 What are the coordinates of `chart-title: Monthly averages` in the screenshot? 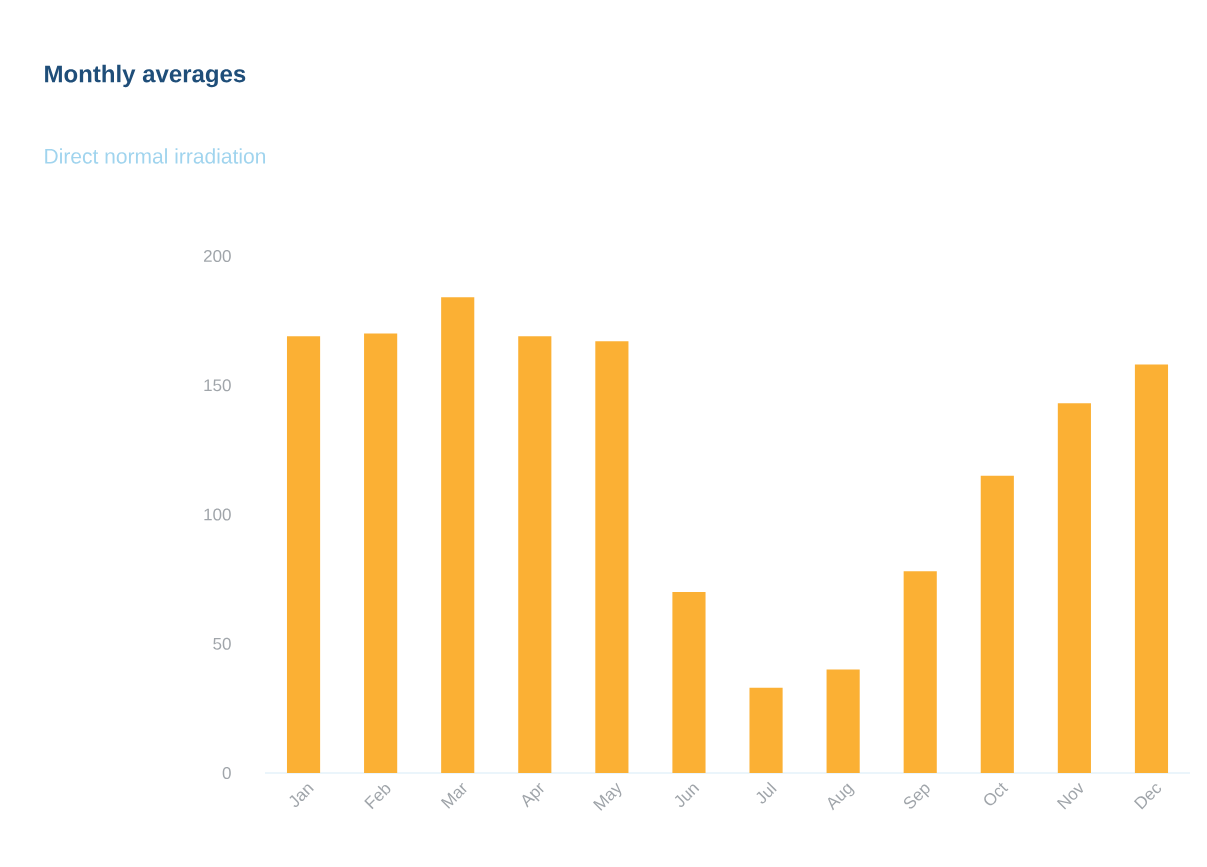 It's located at (145, 76).